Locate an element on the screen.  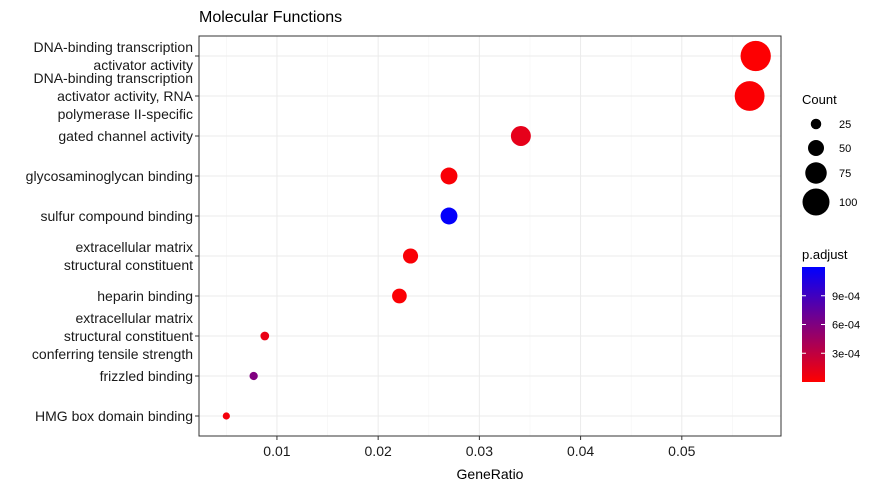
y-tick-label: gated channel activity is located at coordinates (125, 136).